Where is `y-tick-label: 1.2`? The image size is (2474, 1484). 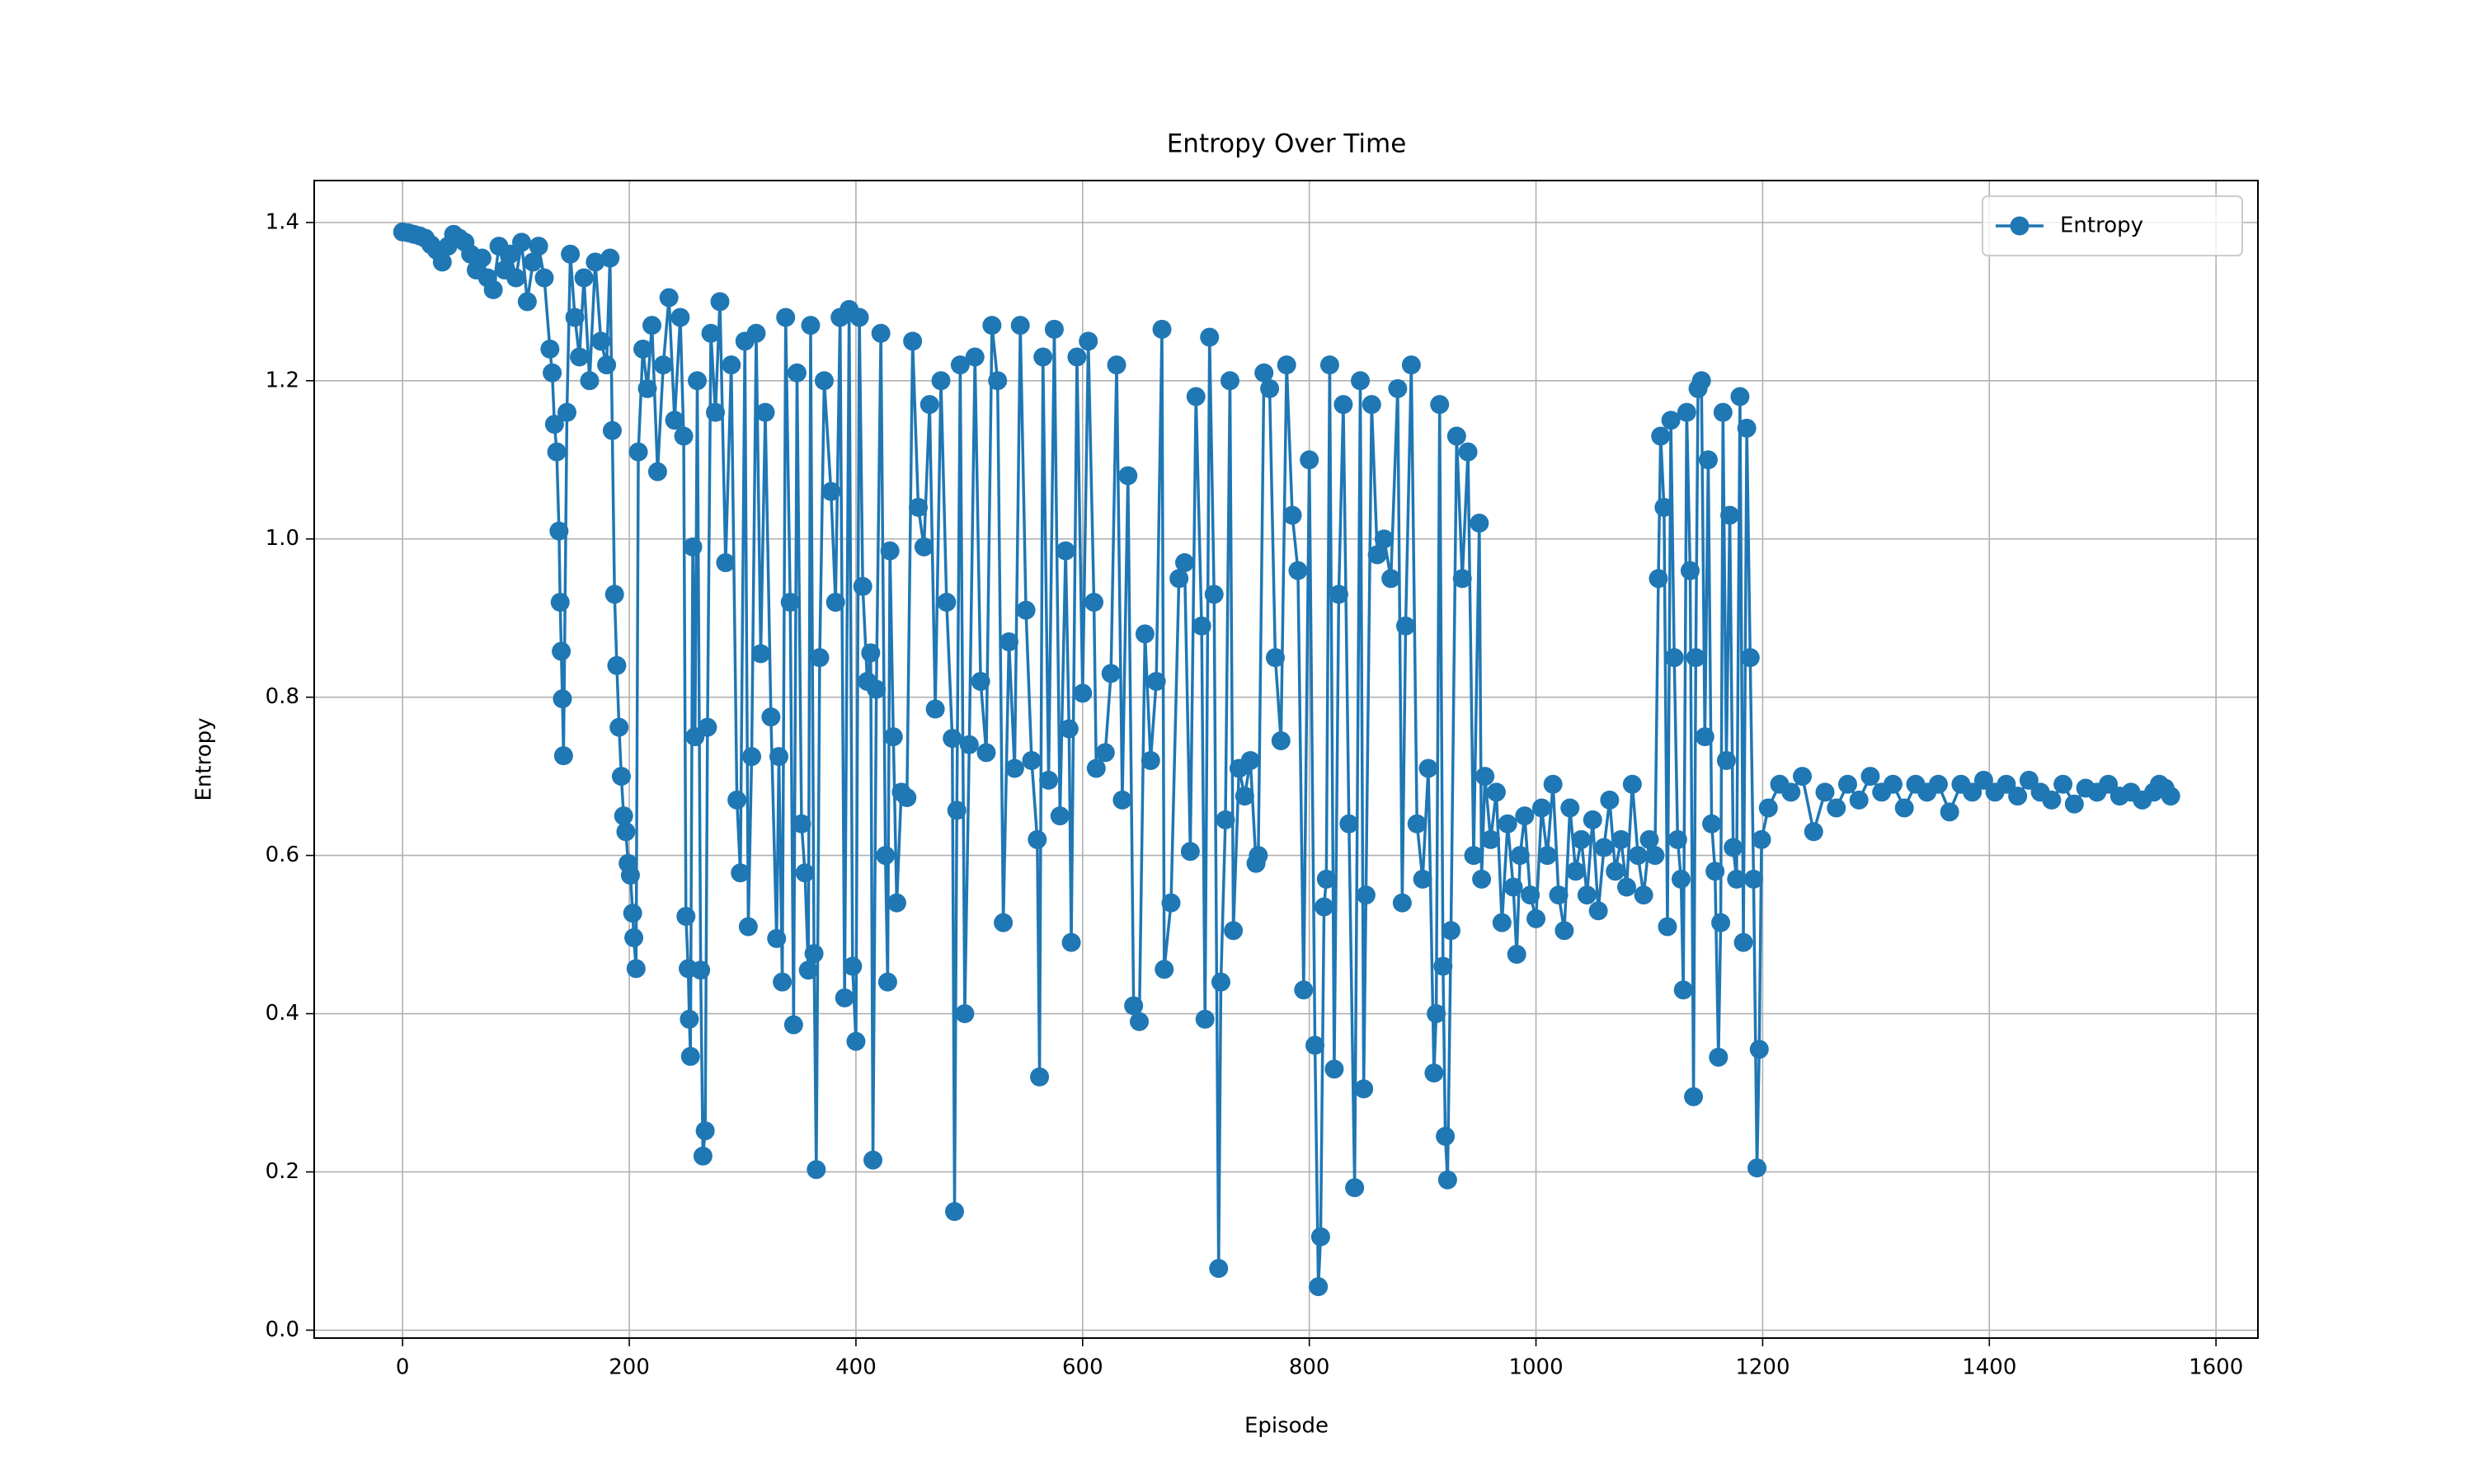
y-tick-label: 1.2 is located at coordinates (282, 380).